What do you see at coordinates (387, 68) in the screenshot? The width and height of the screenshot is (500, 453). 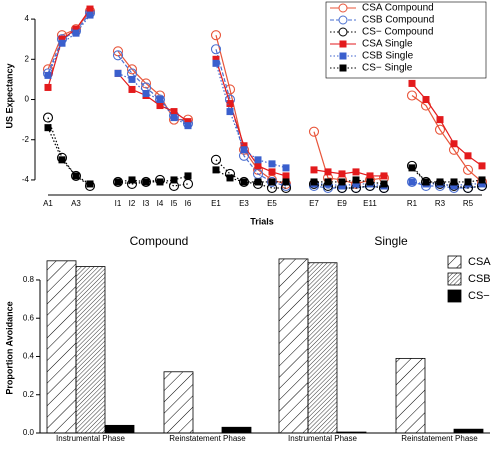 I see `legend-label: CS− Single` at bounding box center [387, 68].